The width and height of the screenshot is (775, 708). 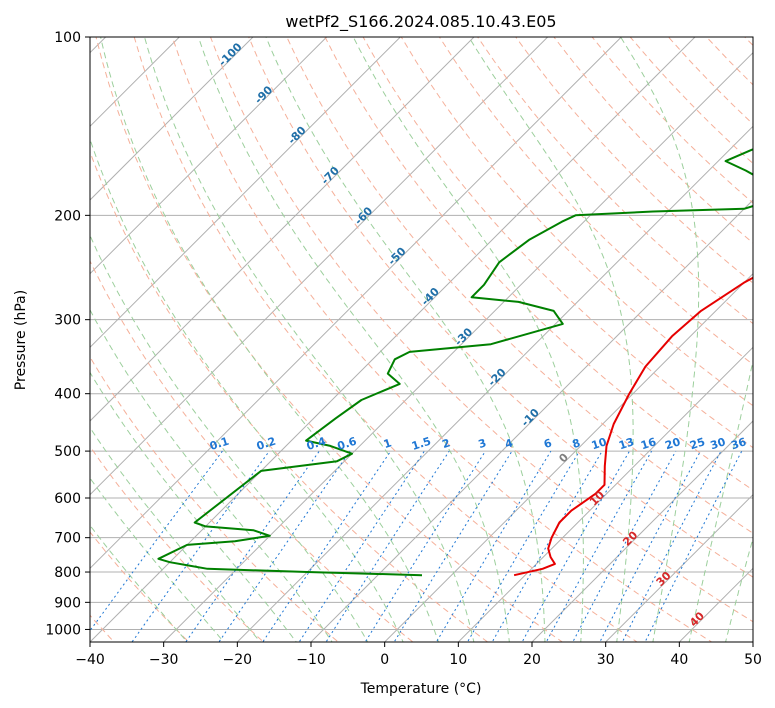 I want to click on isotherm-label: -50, so click(x=396, y=255).